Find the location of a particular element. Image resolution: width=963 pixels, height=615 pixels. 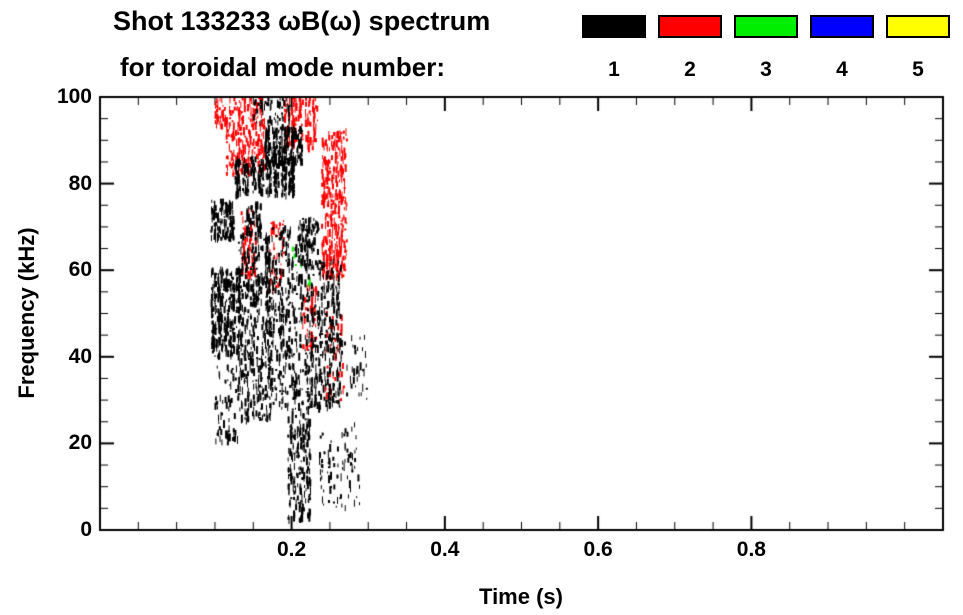

y-tick-label: 100 is located at coordinates (74, 96).